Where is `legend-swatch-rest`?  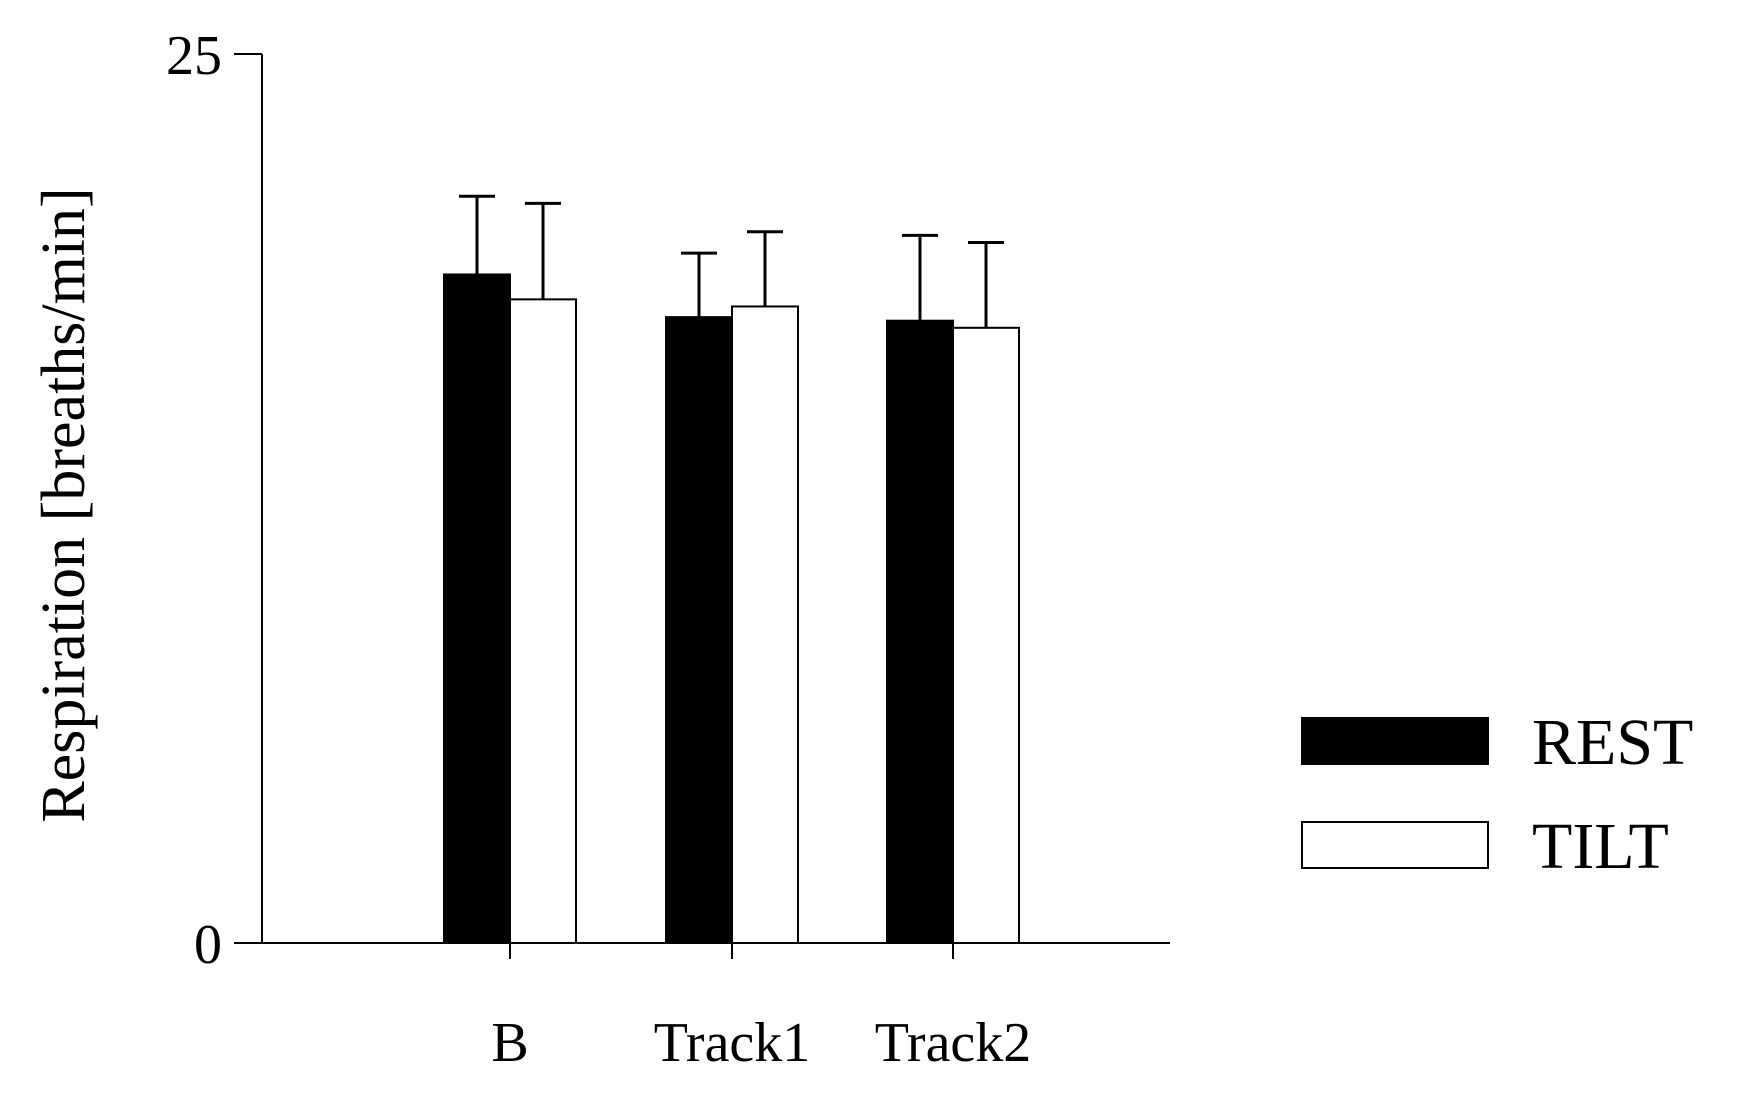
legend-swatch-rest is located at coordinates (1395, 741).